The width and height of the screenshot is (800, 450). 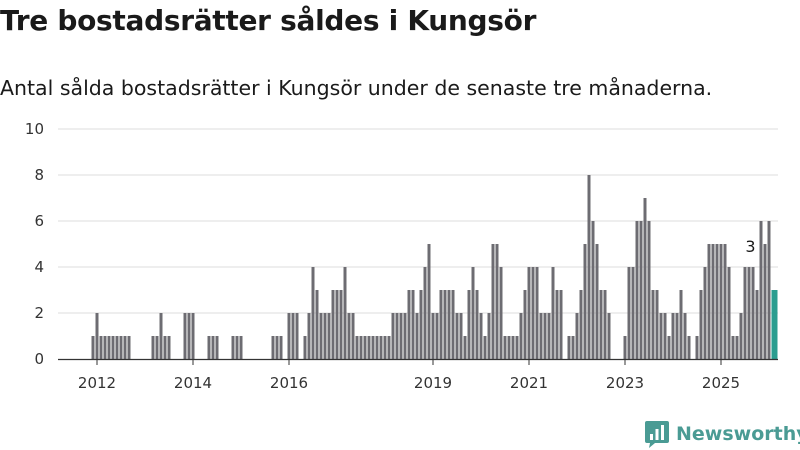 What do you see at coordinates (193, 383) in the screenshot?
I see `x-tick-label: 2014` at bounding box center [193, 383].